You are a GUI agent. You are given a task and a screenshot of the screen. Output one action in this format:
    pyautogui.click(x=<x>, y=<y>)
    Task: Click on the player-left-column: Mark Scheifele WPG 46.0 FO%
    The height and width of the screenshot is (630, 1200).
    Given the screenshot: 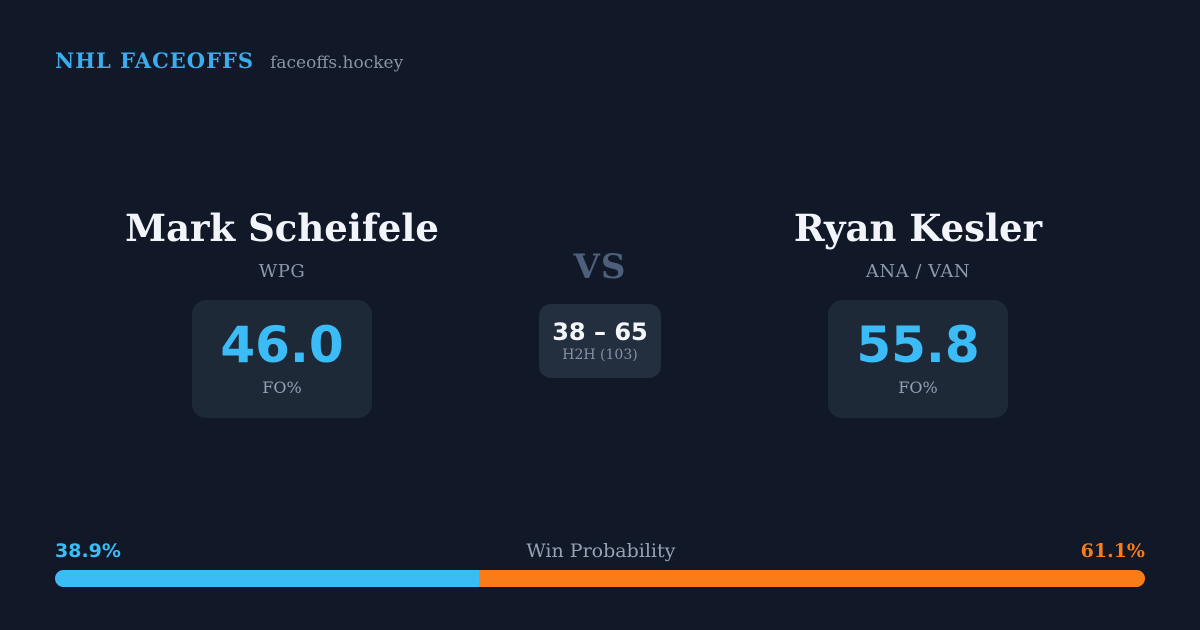 What is the action you would take?
    pyautogui.click(x=282, y=313)
    